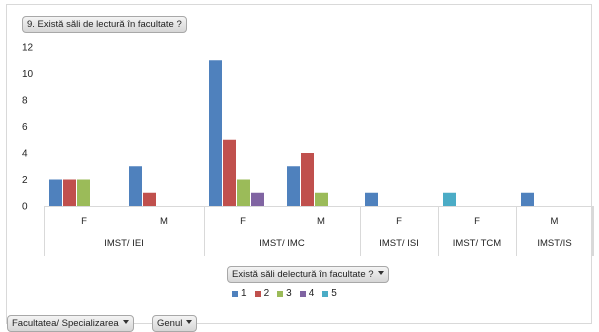 Image resolution: width=599 pixels, height=332 pixels. What do you see at coordinates (25, 180) in the screenshot?
I see `y-tick-label: 2` at bounding box center [25, 180].